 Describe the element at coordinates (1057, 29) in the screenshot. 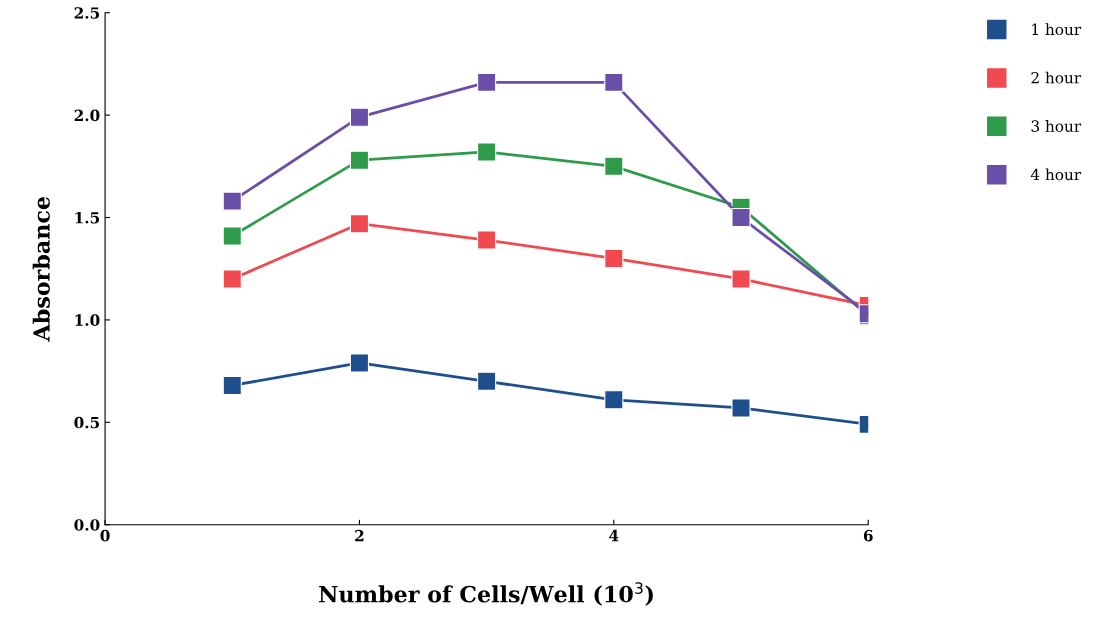

I see `legend-label: 1 hour` at that location.